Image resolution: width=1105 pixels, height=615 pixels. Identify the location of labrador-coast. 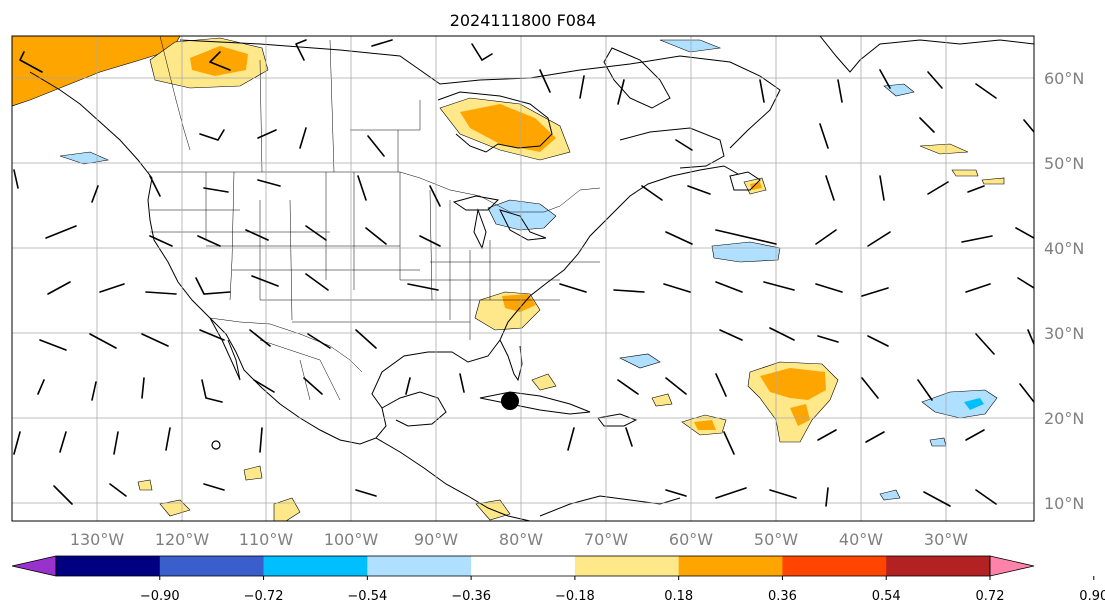
(672, 148).